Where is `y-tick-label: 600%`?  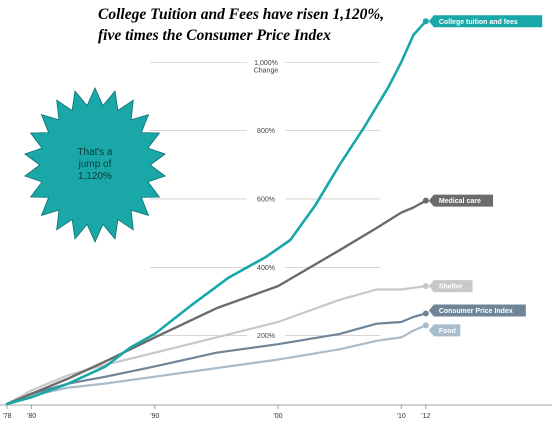
y-tick-label: 600% is located at coordinates (266, 199).